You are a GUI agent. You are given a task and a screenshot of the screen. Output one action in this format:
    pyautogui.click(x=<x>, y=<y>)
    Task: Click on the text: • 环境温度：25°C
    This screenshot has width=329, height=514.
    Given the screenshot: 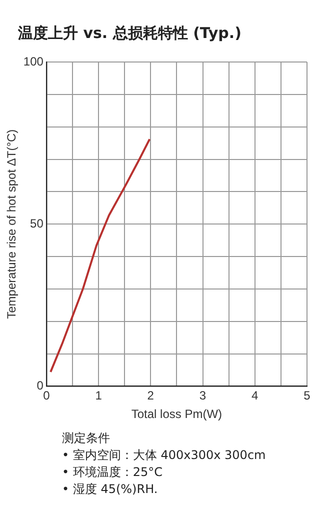 What is the action you would take?
    pyautogui.click(x=113, y=472)
    